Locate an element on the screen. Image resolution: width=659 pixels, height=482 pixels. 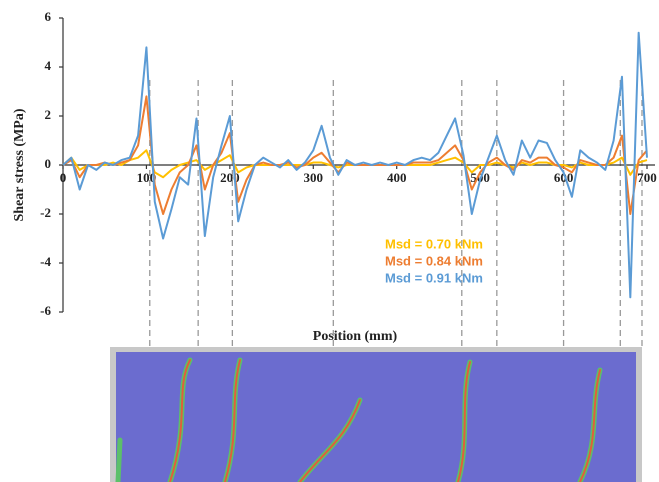
legend-label: Msd = 0.84 kNm is located at coordinates (434, 260).